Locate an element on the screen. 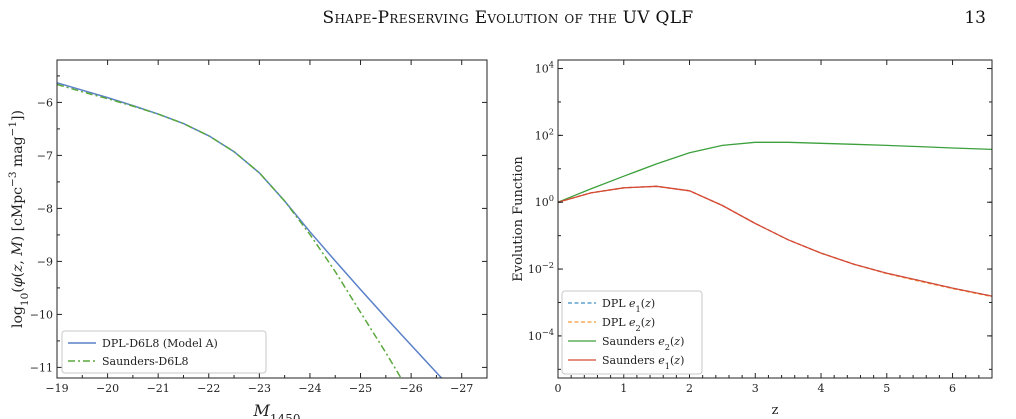  x-tick-label: −22 is located at coordinates (208, 388).